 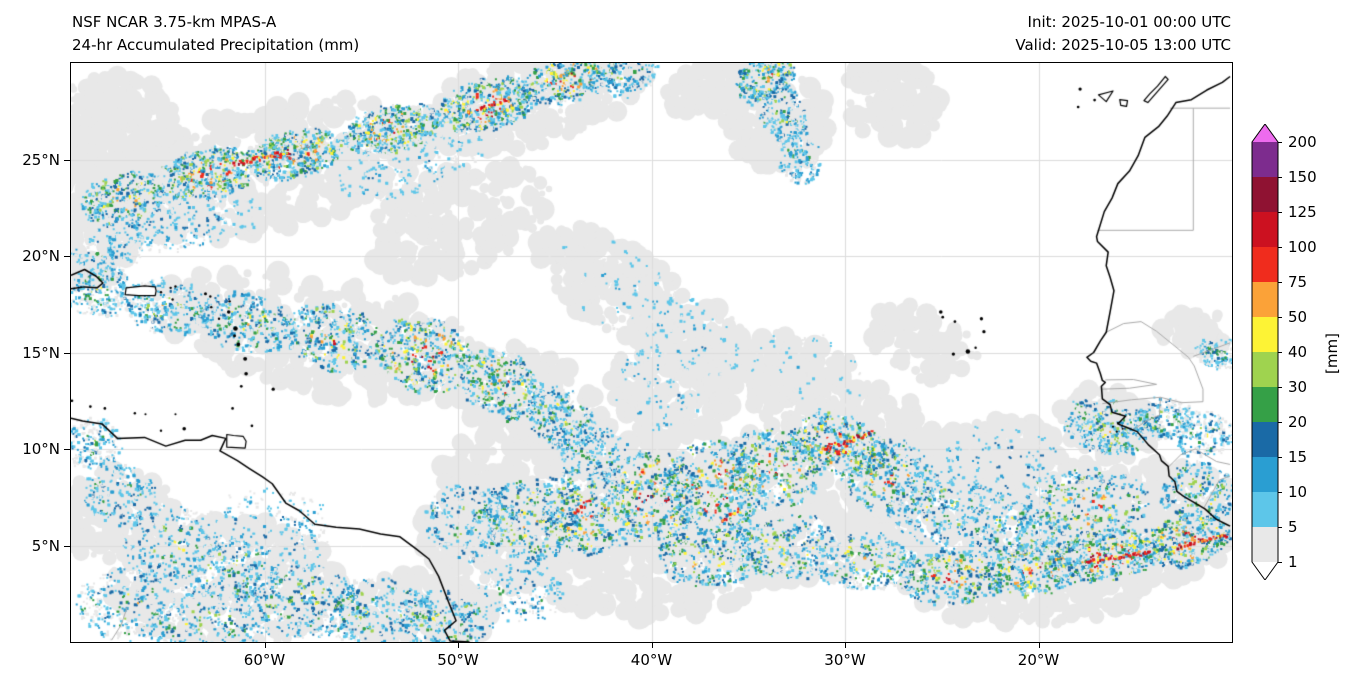 What do you see at coordinates (458, 660) in the screenshot?
I see `lon-tick-label: 50°W` at bounding box center [458, 660].